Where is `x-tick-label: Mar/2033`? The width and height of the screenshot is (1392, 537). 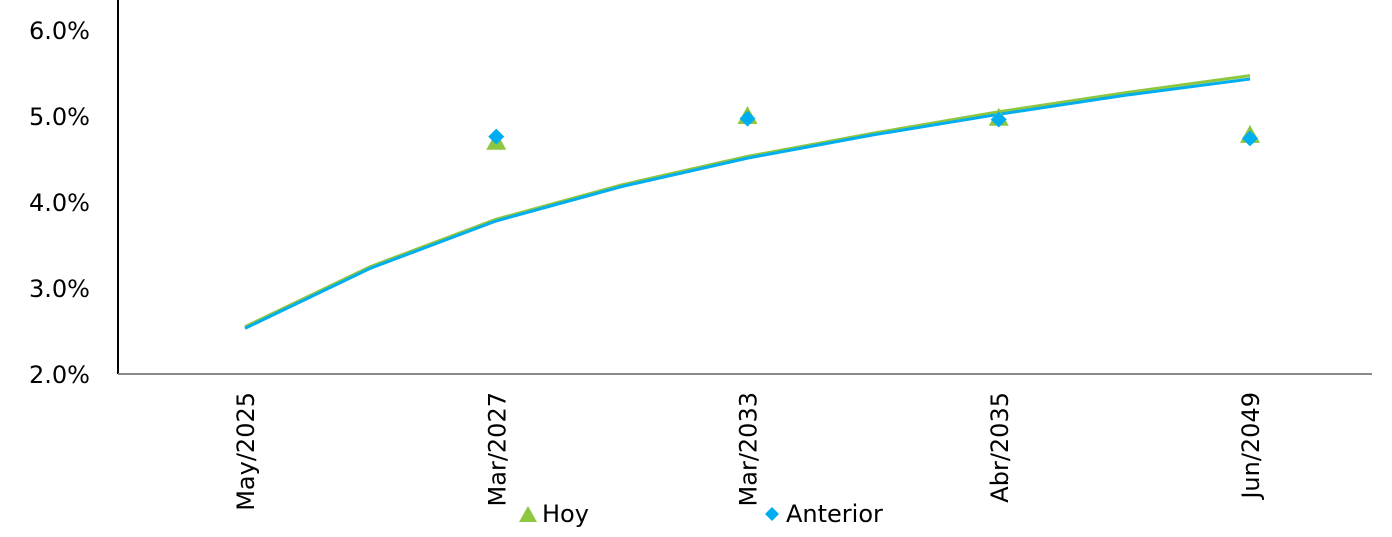
x-tick-label: Mar/2033 is located at coordinates (749, 449).